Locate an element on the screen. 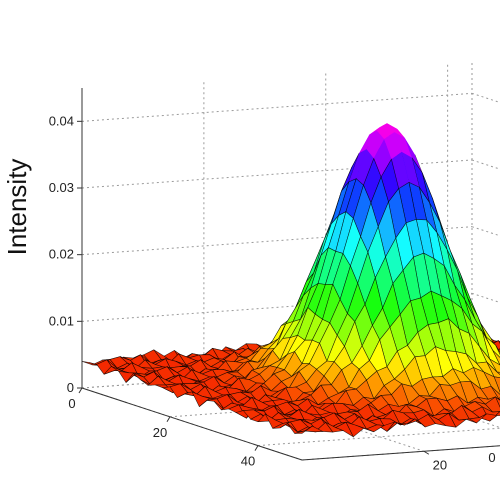 The image size is (500, 500). z-tick-label: 0.03 is located at coordinates (61, 187).